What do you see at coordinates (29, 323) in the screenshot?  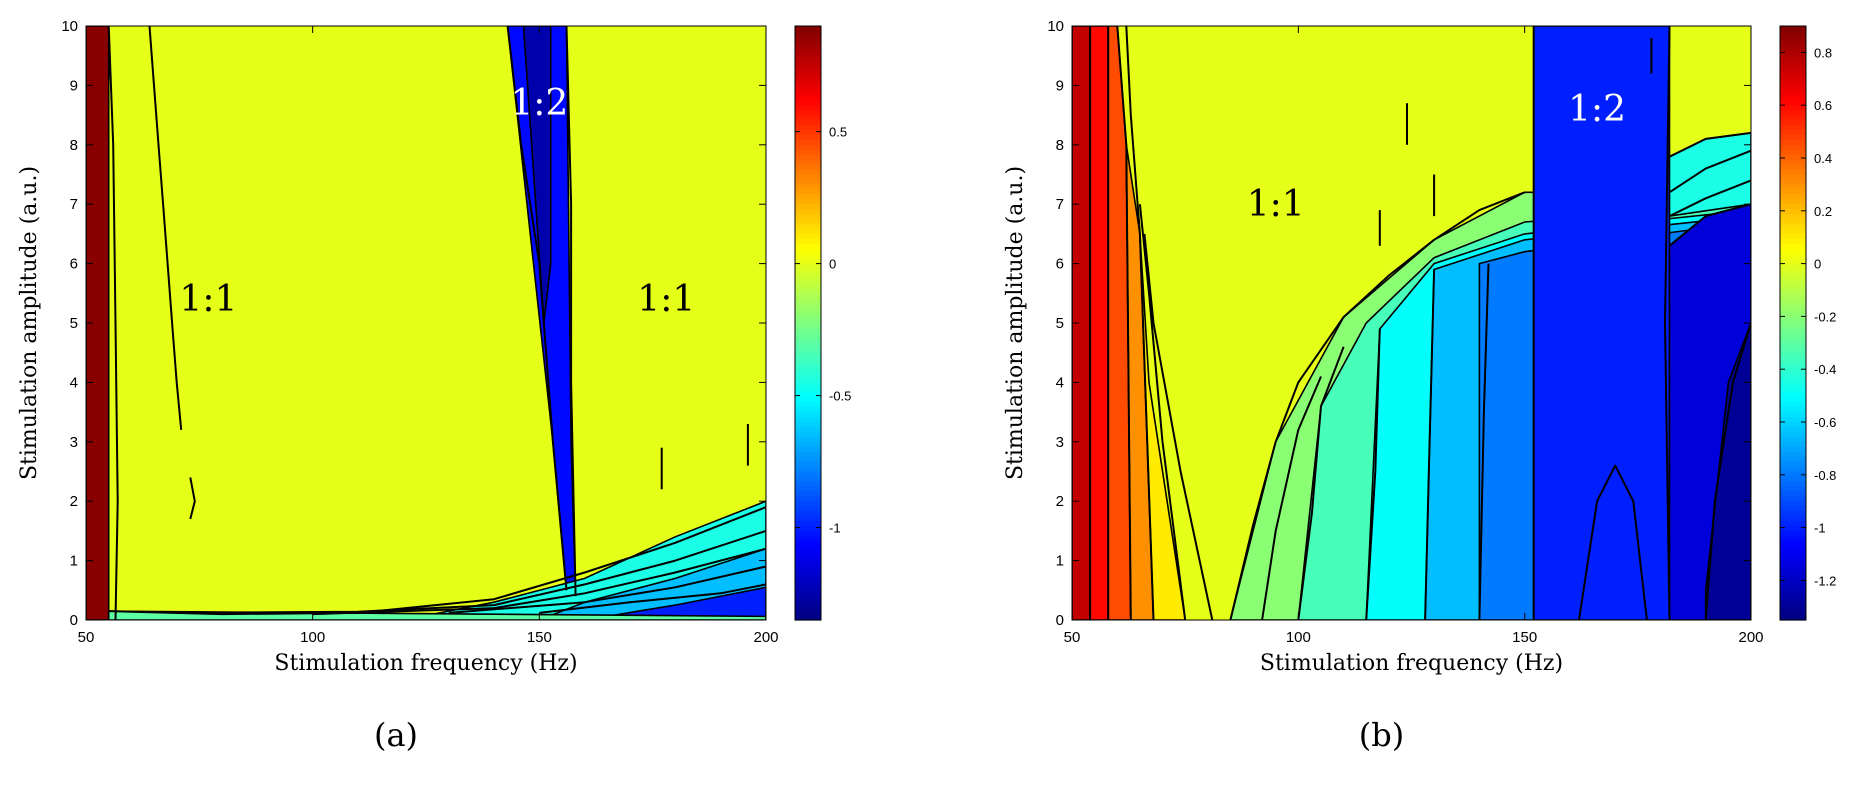 I see `y-axis-title: Stimulation amplitude (a.u.)` at bounding box center [29, 323].